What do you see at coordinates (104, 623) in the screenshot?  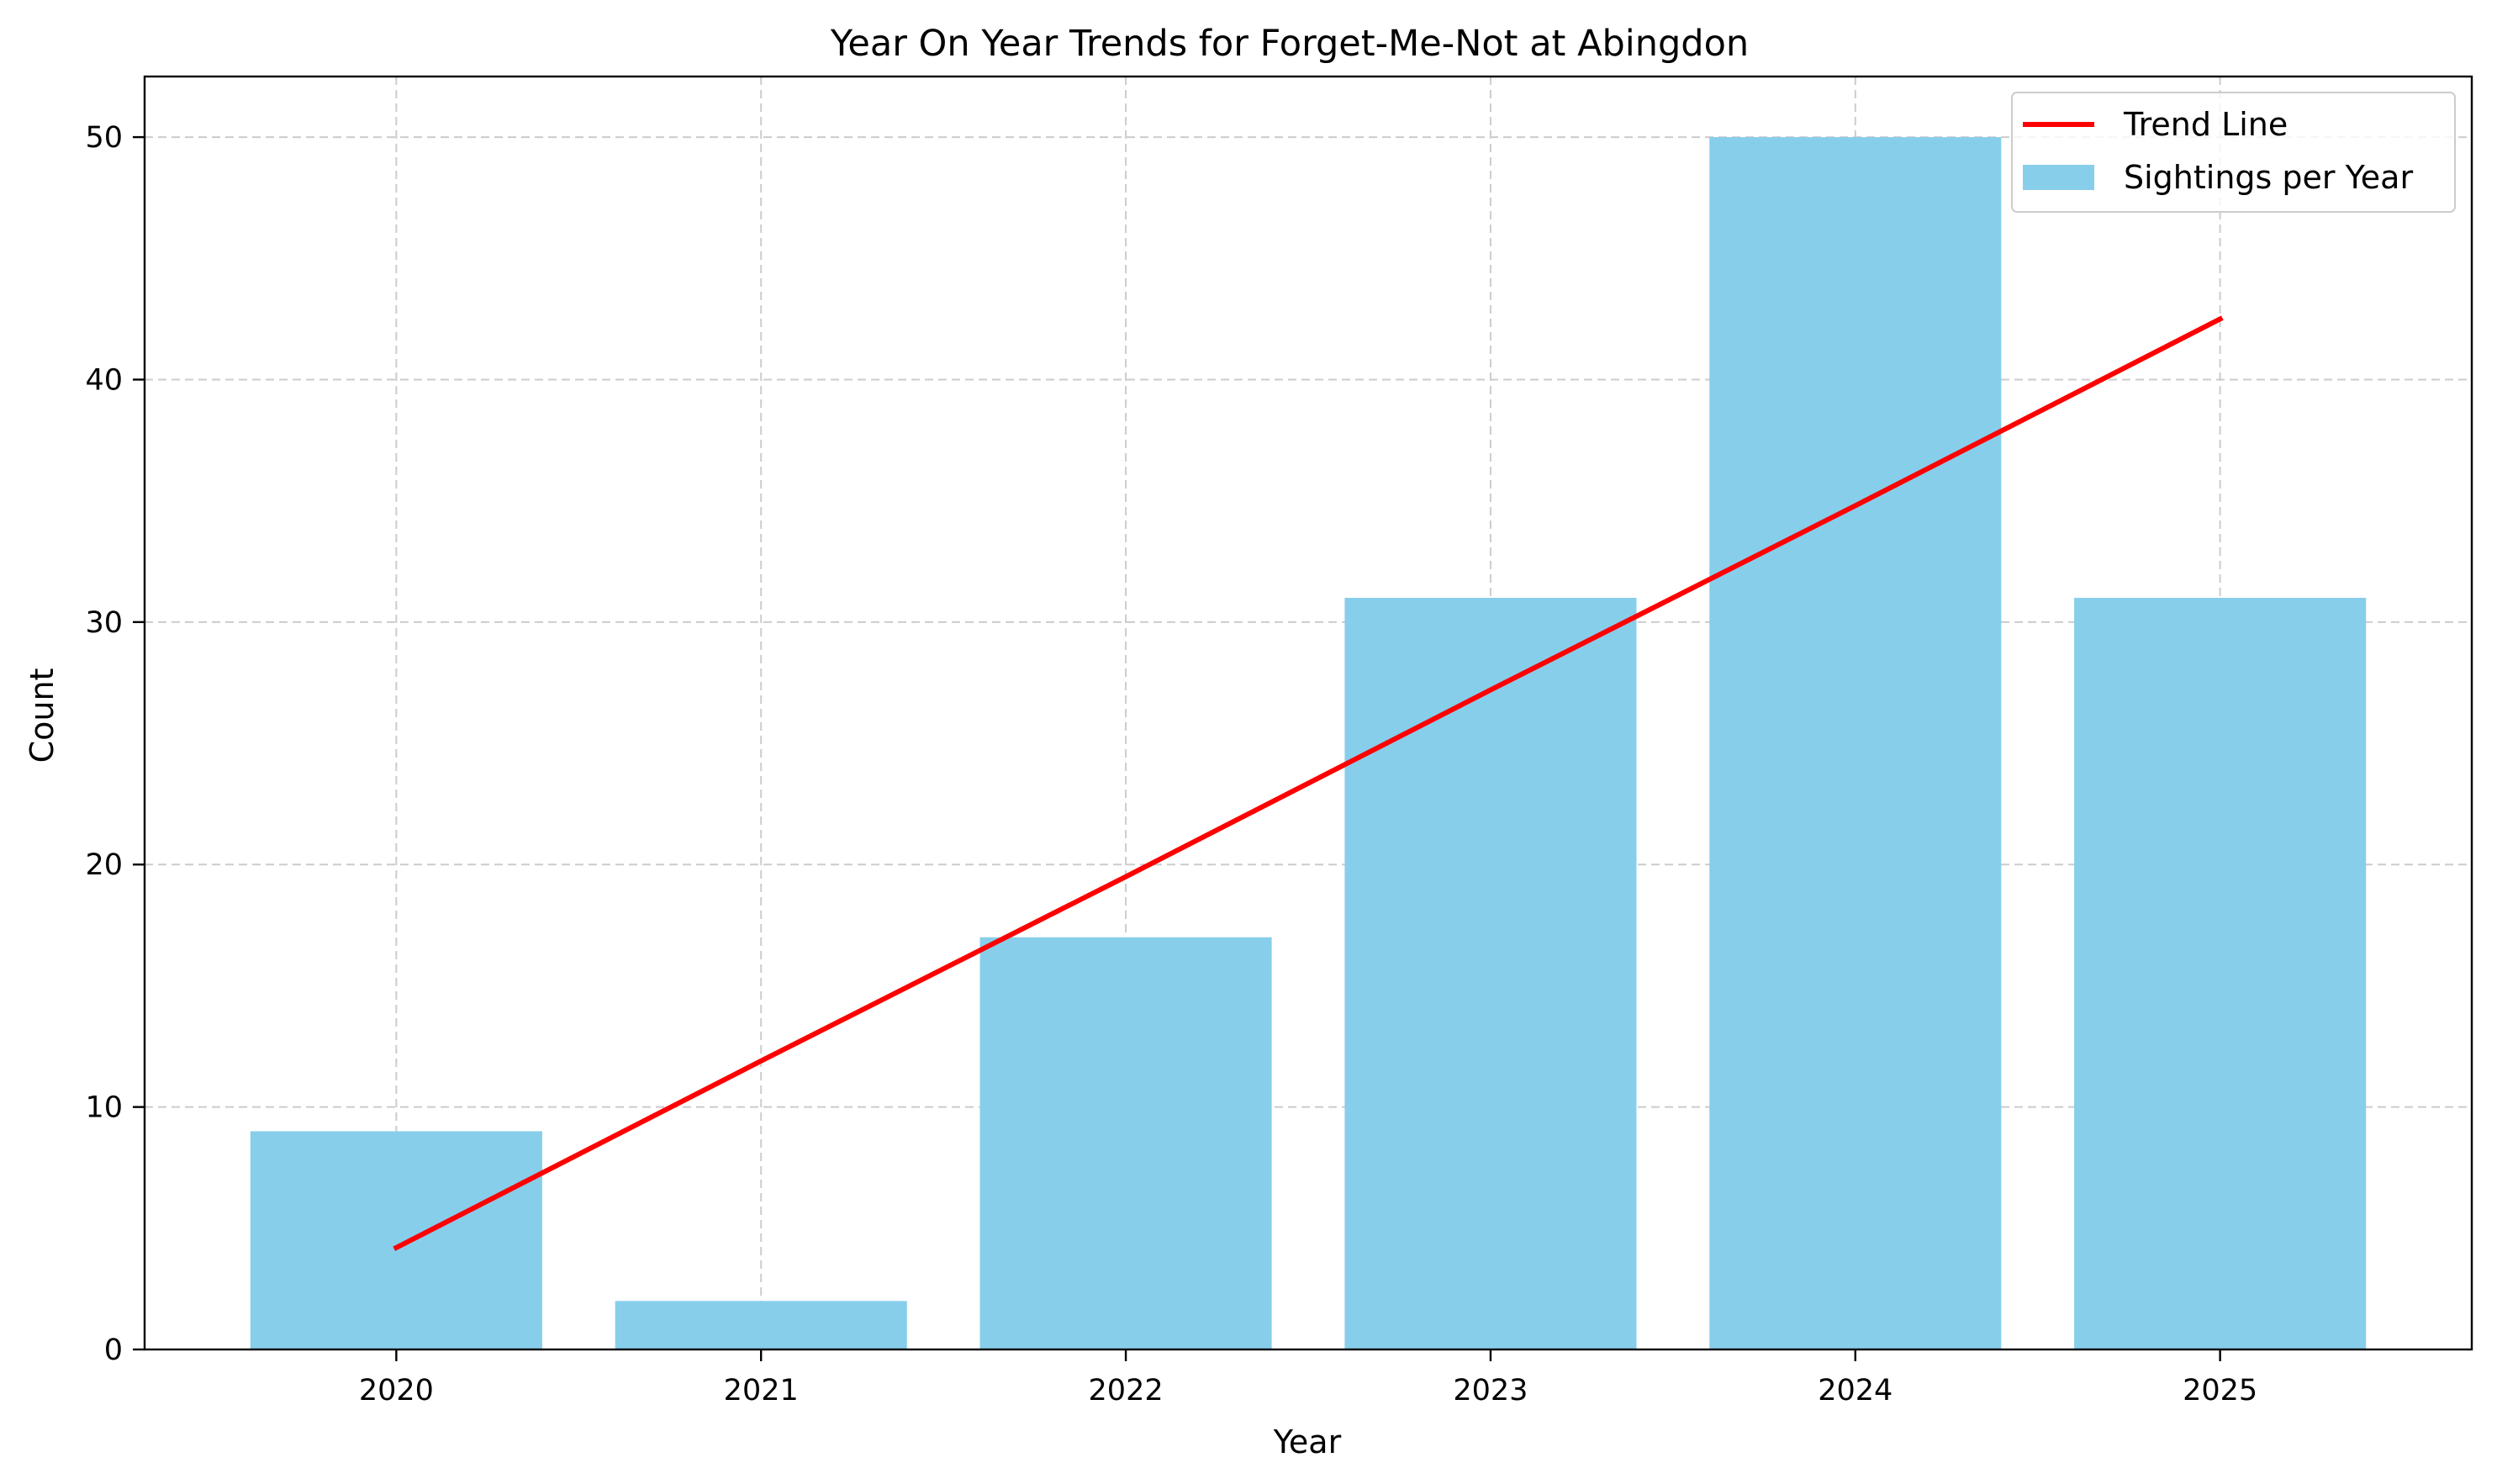 I see `y-tick-label: 30` at bounding box center [104, 623].